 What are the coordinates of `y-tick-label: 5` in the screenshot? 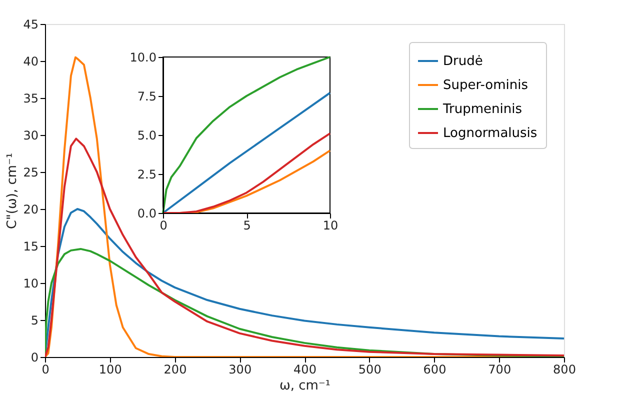 It's located at (34, 321).